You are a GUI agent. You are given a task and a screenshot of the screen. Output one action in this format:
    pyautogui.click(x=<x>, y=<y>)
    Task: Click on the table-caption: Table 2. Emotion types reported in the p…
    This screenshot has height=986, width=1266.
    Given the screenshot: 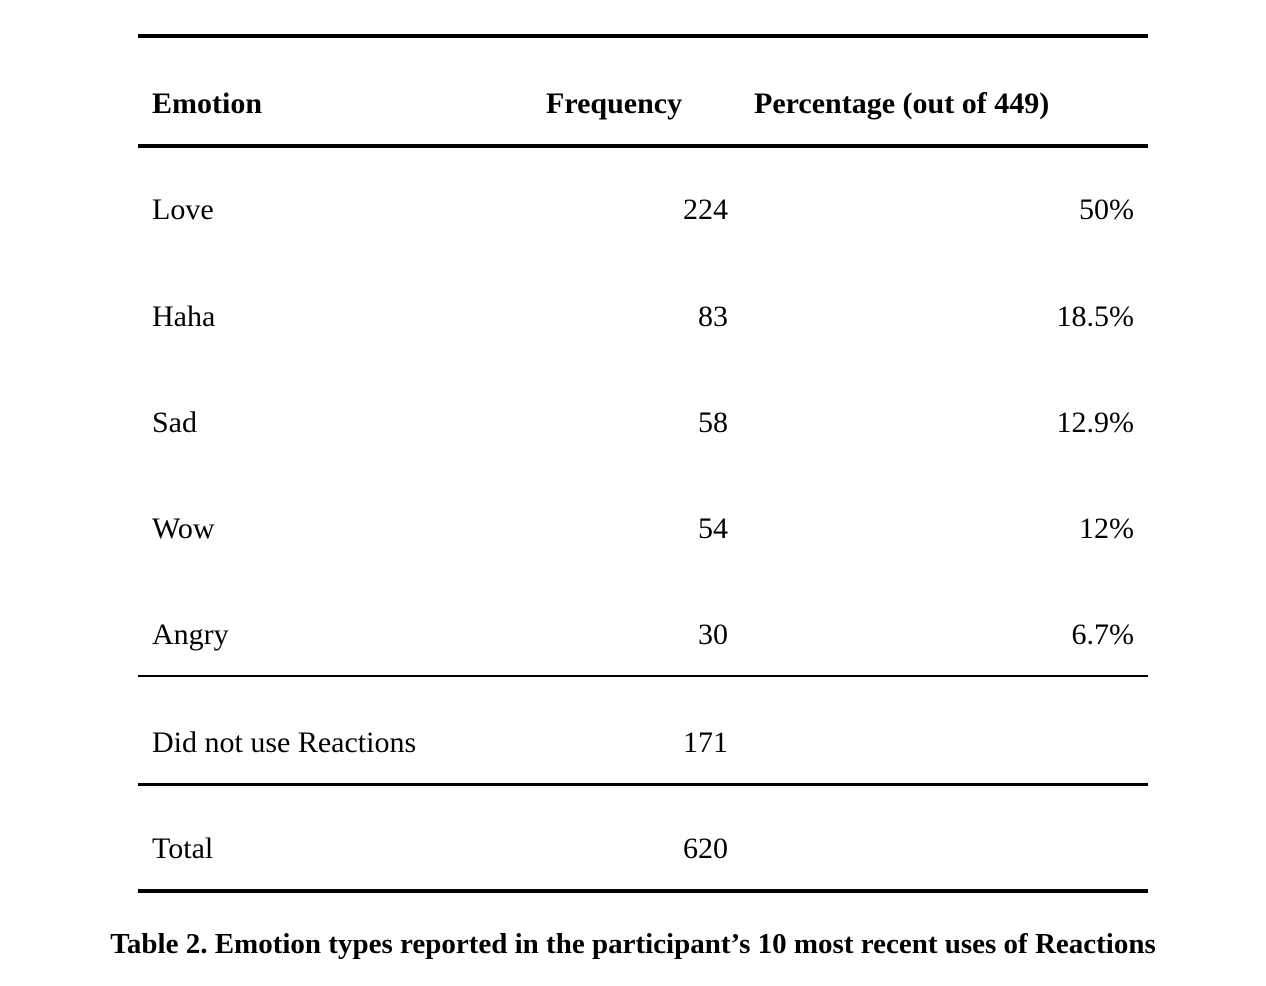 What is the action you would take?
    pyautogui.click(x=633, y=944)
    